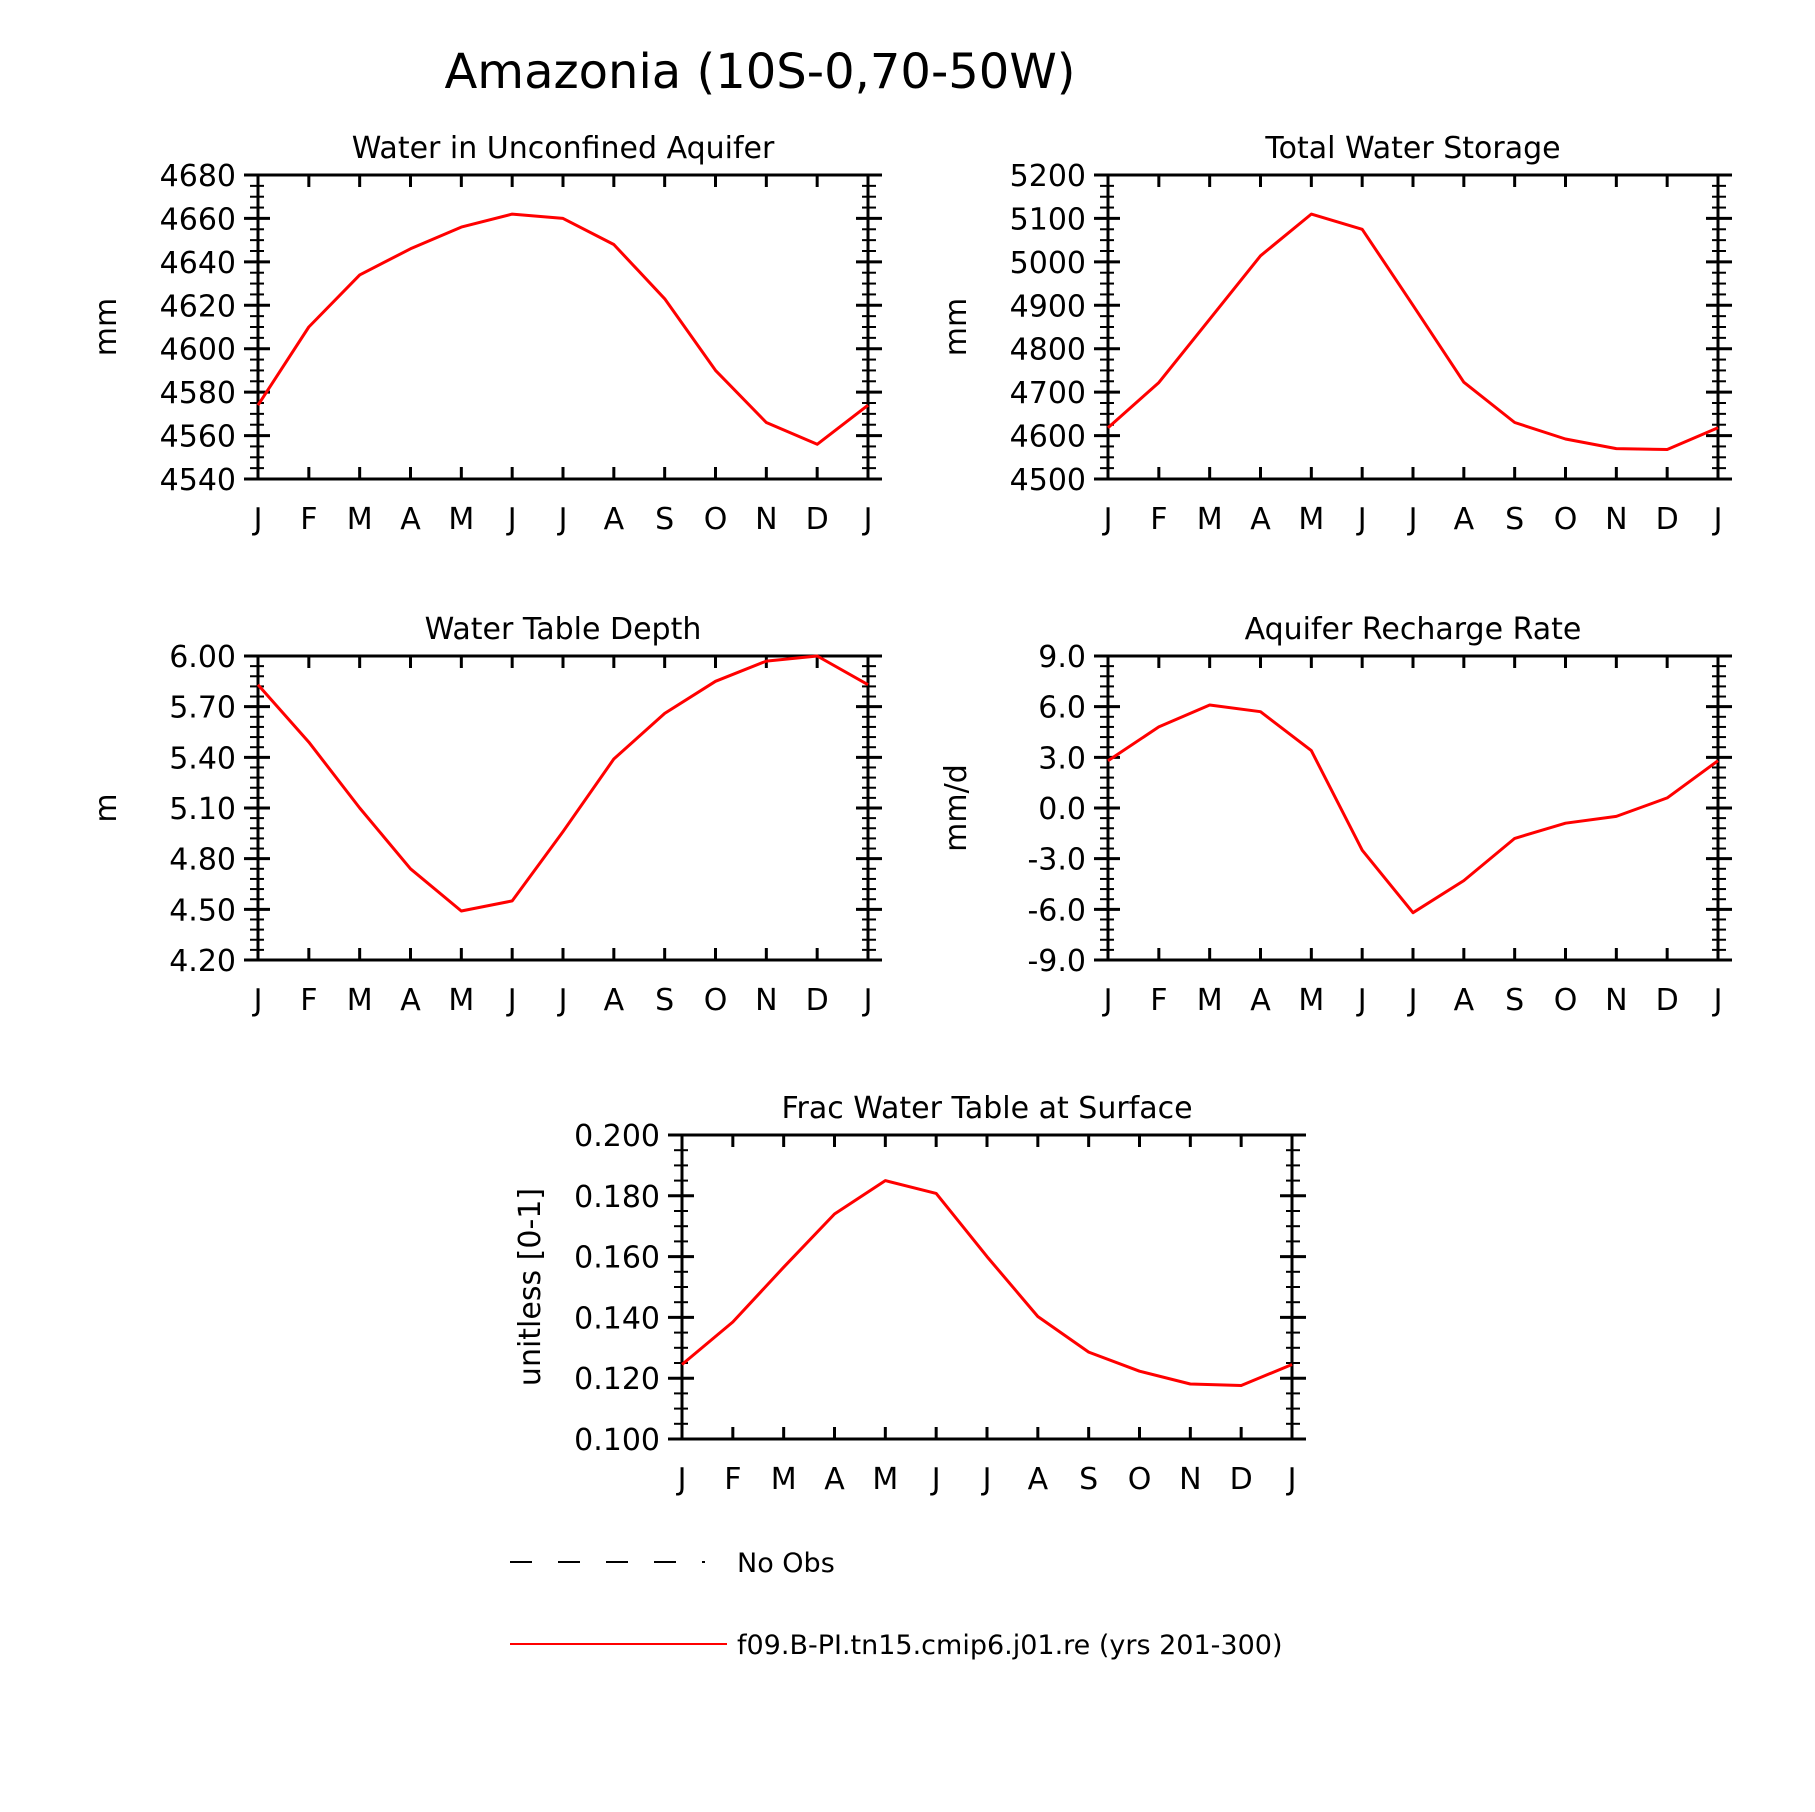 Image resolution: width=1815 pixels, height=1812 pixels. I want to click on y-tick-label: 0.120, so click(617, 1379).